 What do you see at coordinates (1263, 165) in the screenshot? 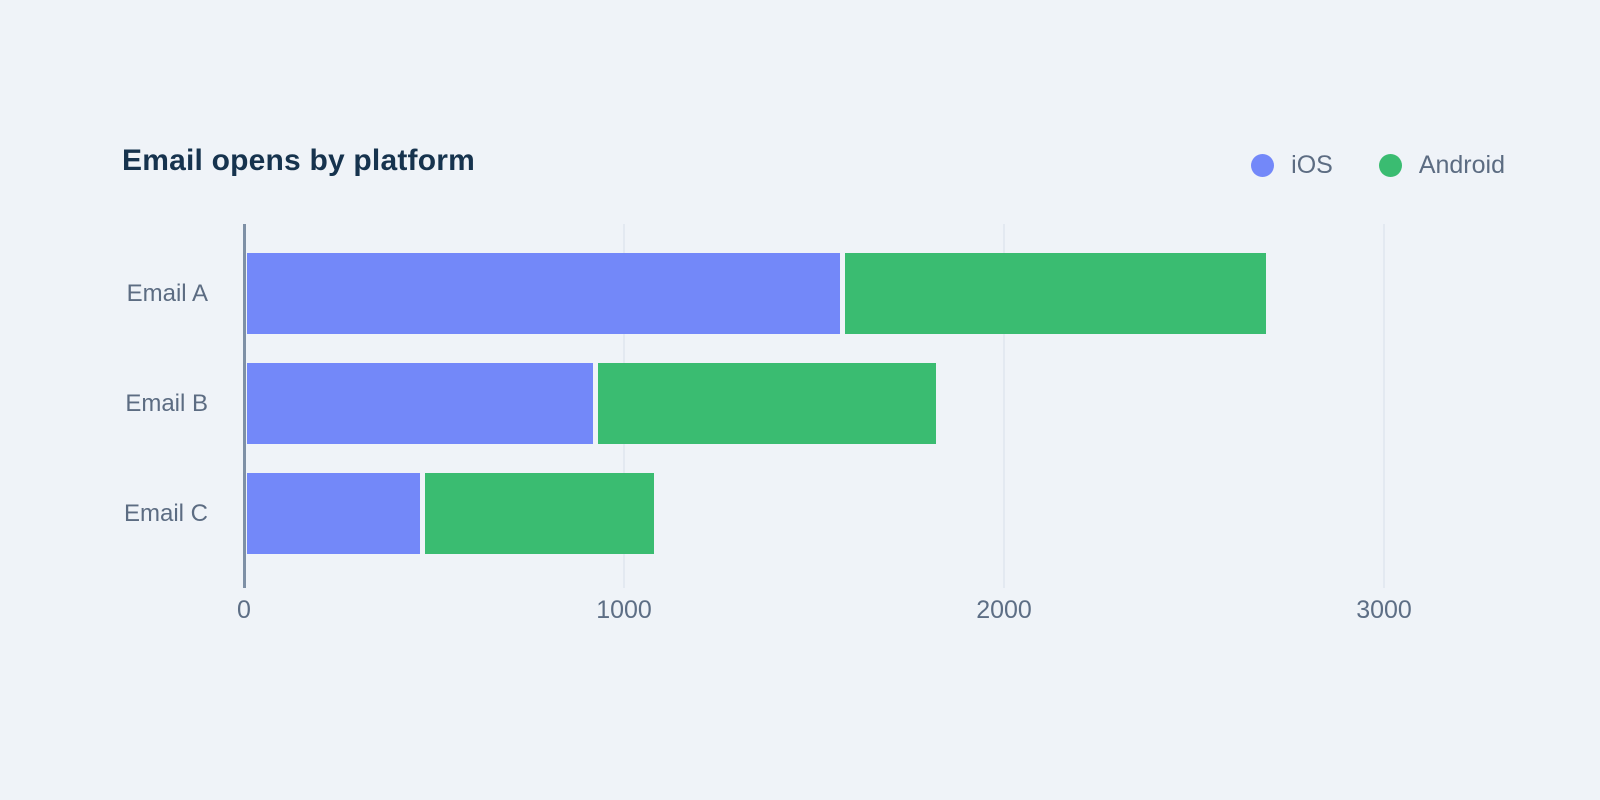
I see `ios-legend-dot-icon` at bounding box center [1263, 165].